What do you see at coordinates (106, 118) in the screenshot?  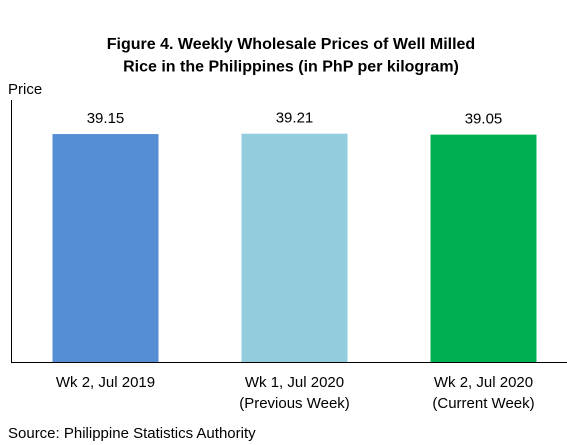 I see `value-label: 39.15` at bounding box center [106, 118].